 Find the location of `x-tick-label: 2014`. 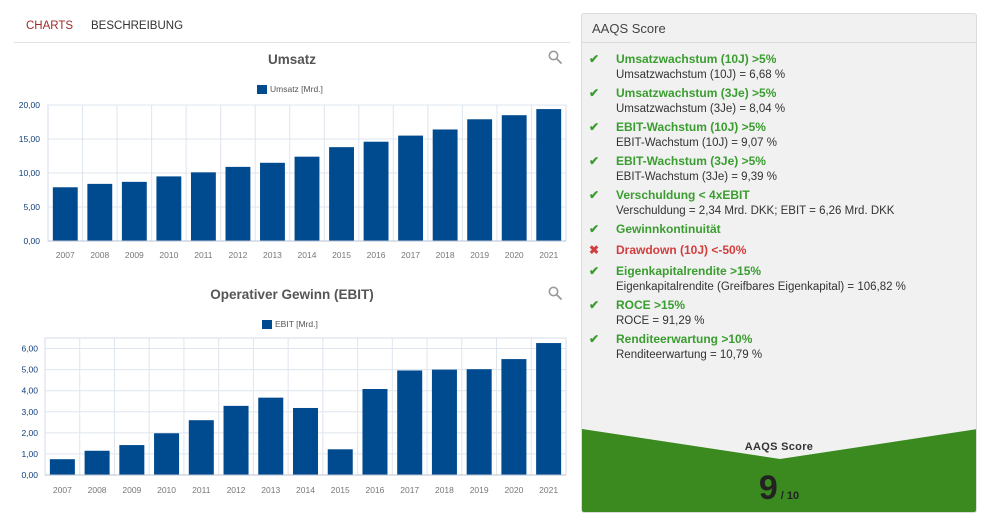

x-tick-label: 2014 is located at coordinates (305, 490).